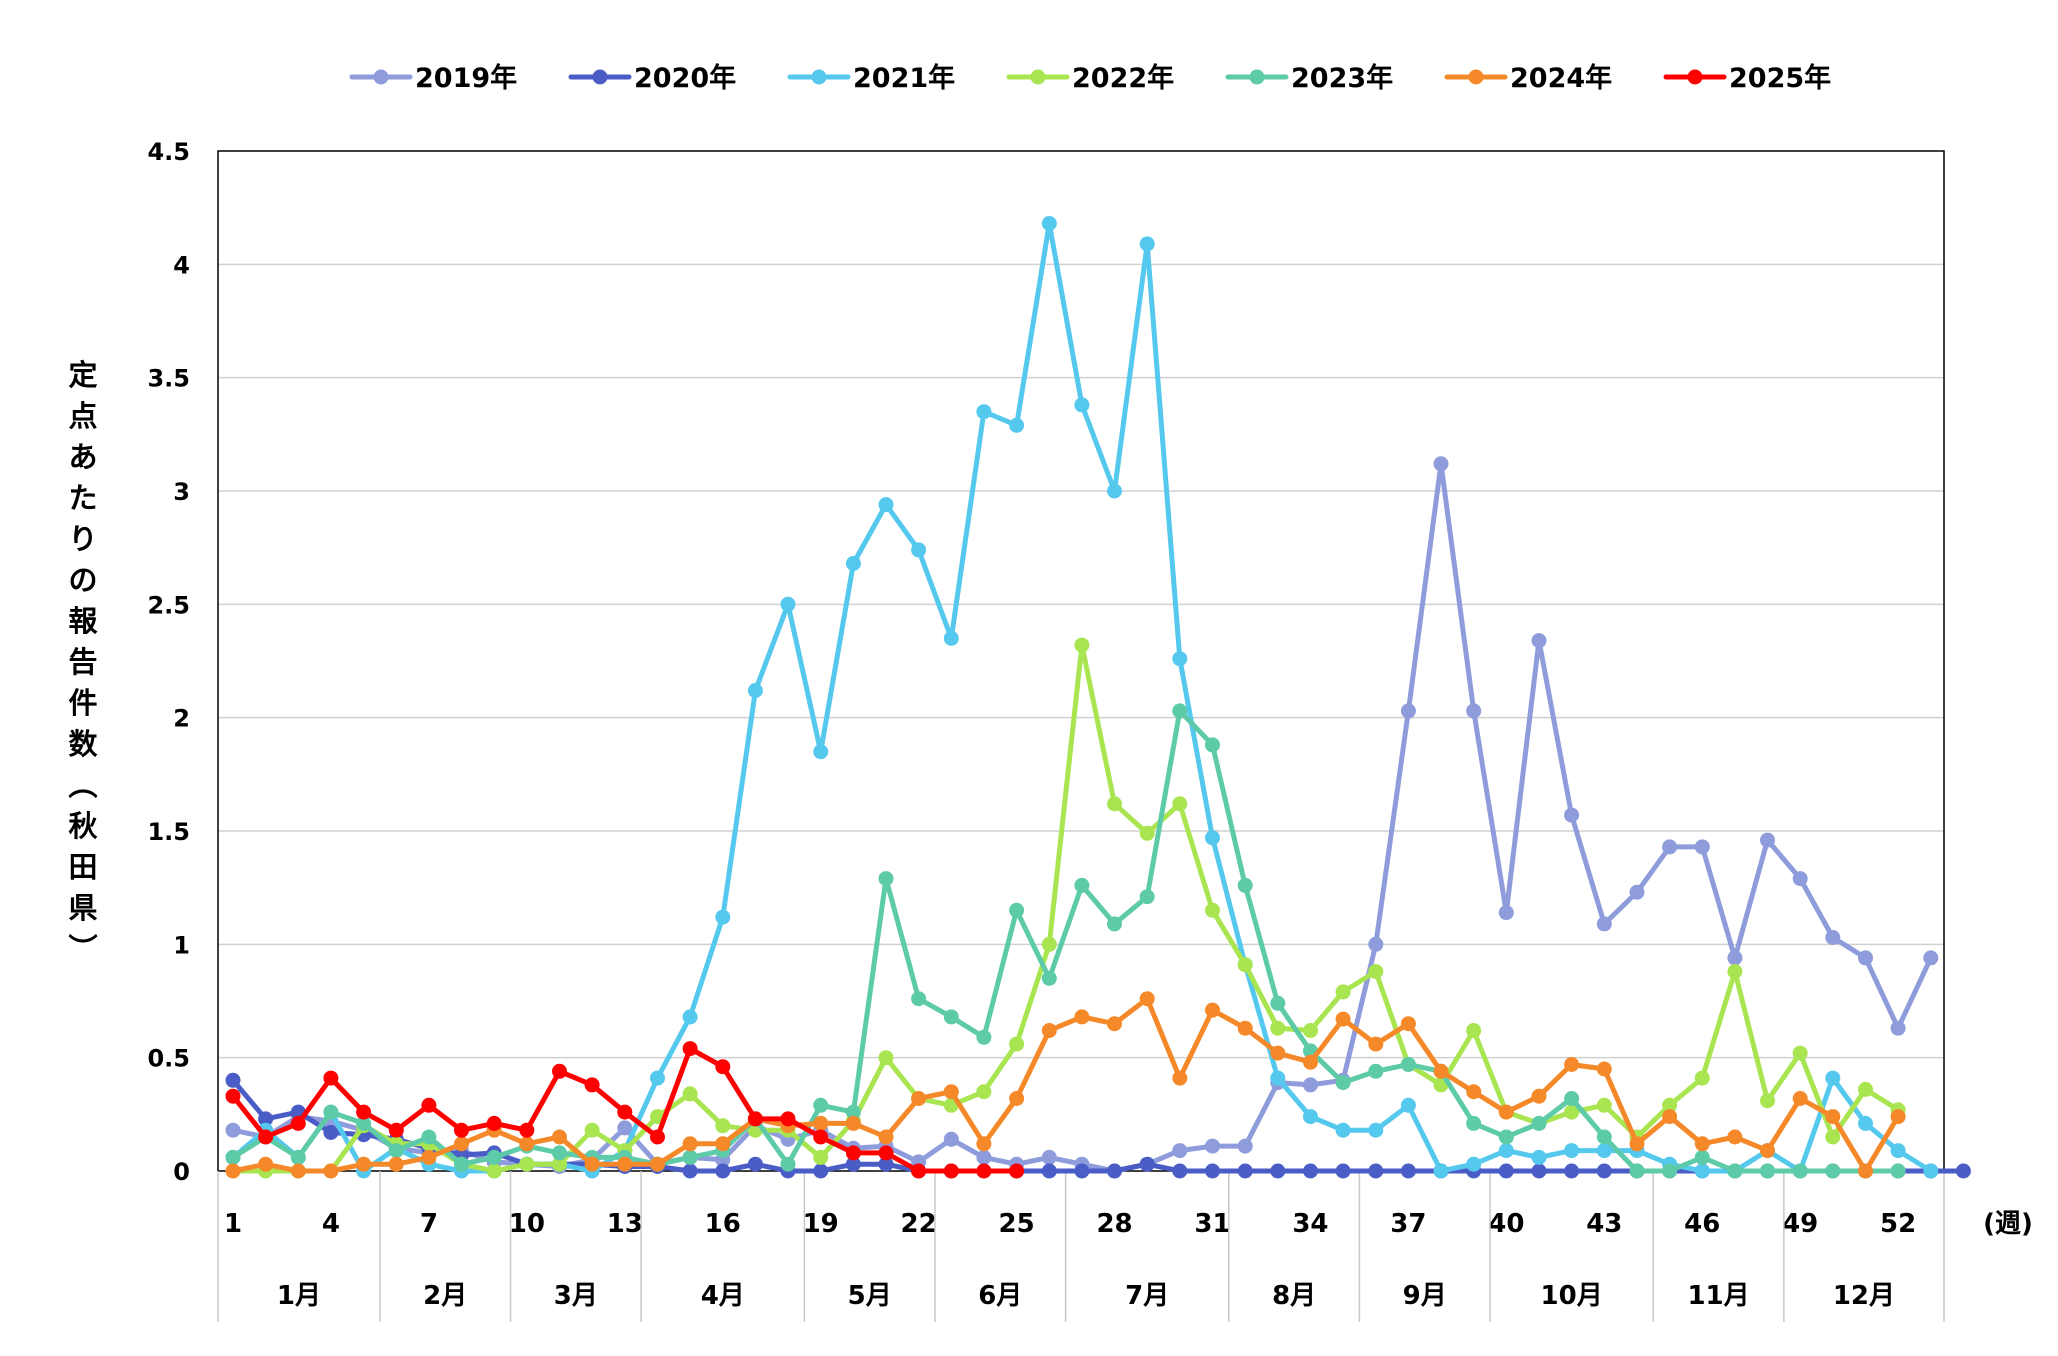 The image size is (2058, 1356). What do you see at coordinates (1065, 1085) in the screenshot?
I see `series-line` at bounding box center [1065, 1085].